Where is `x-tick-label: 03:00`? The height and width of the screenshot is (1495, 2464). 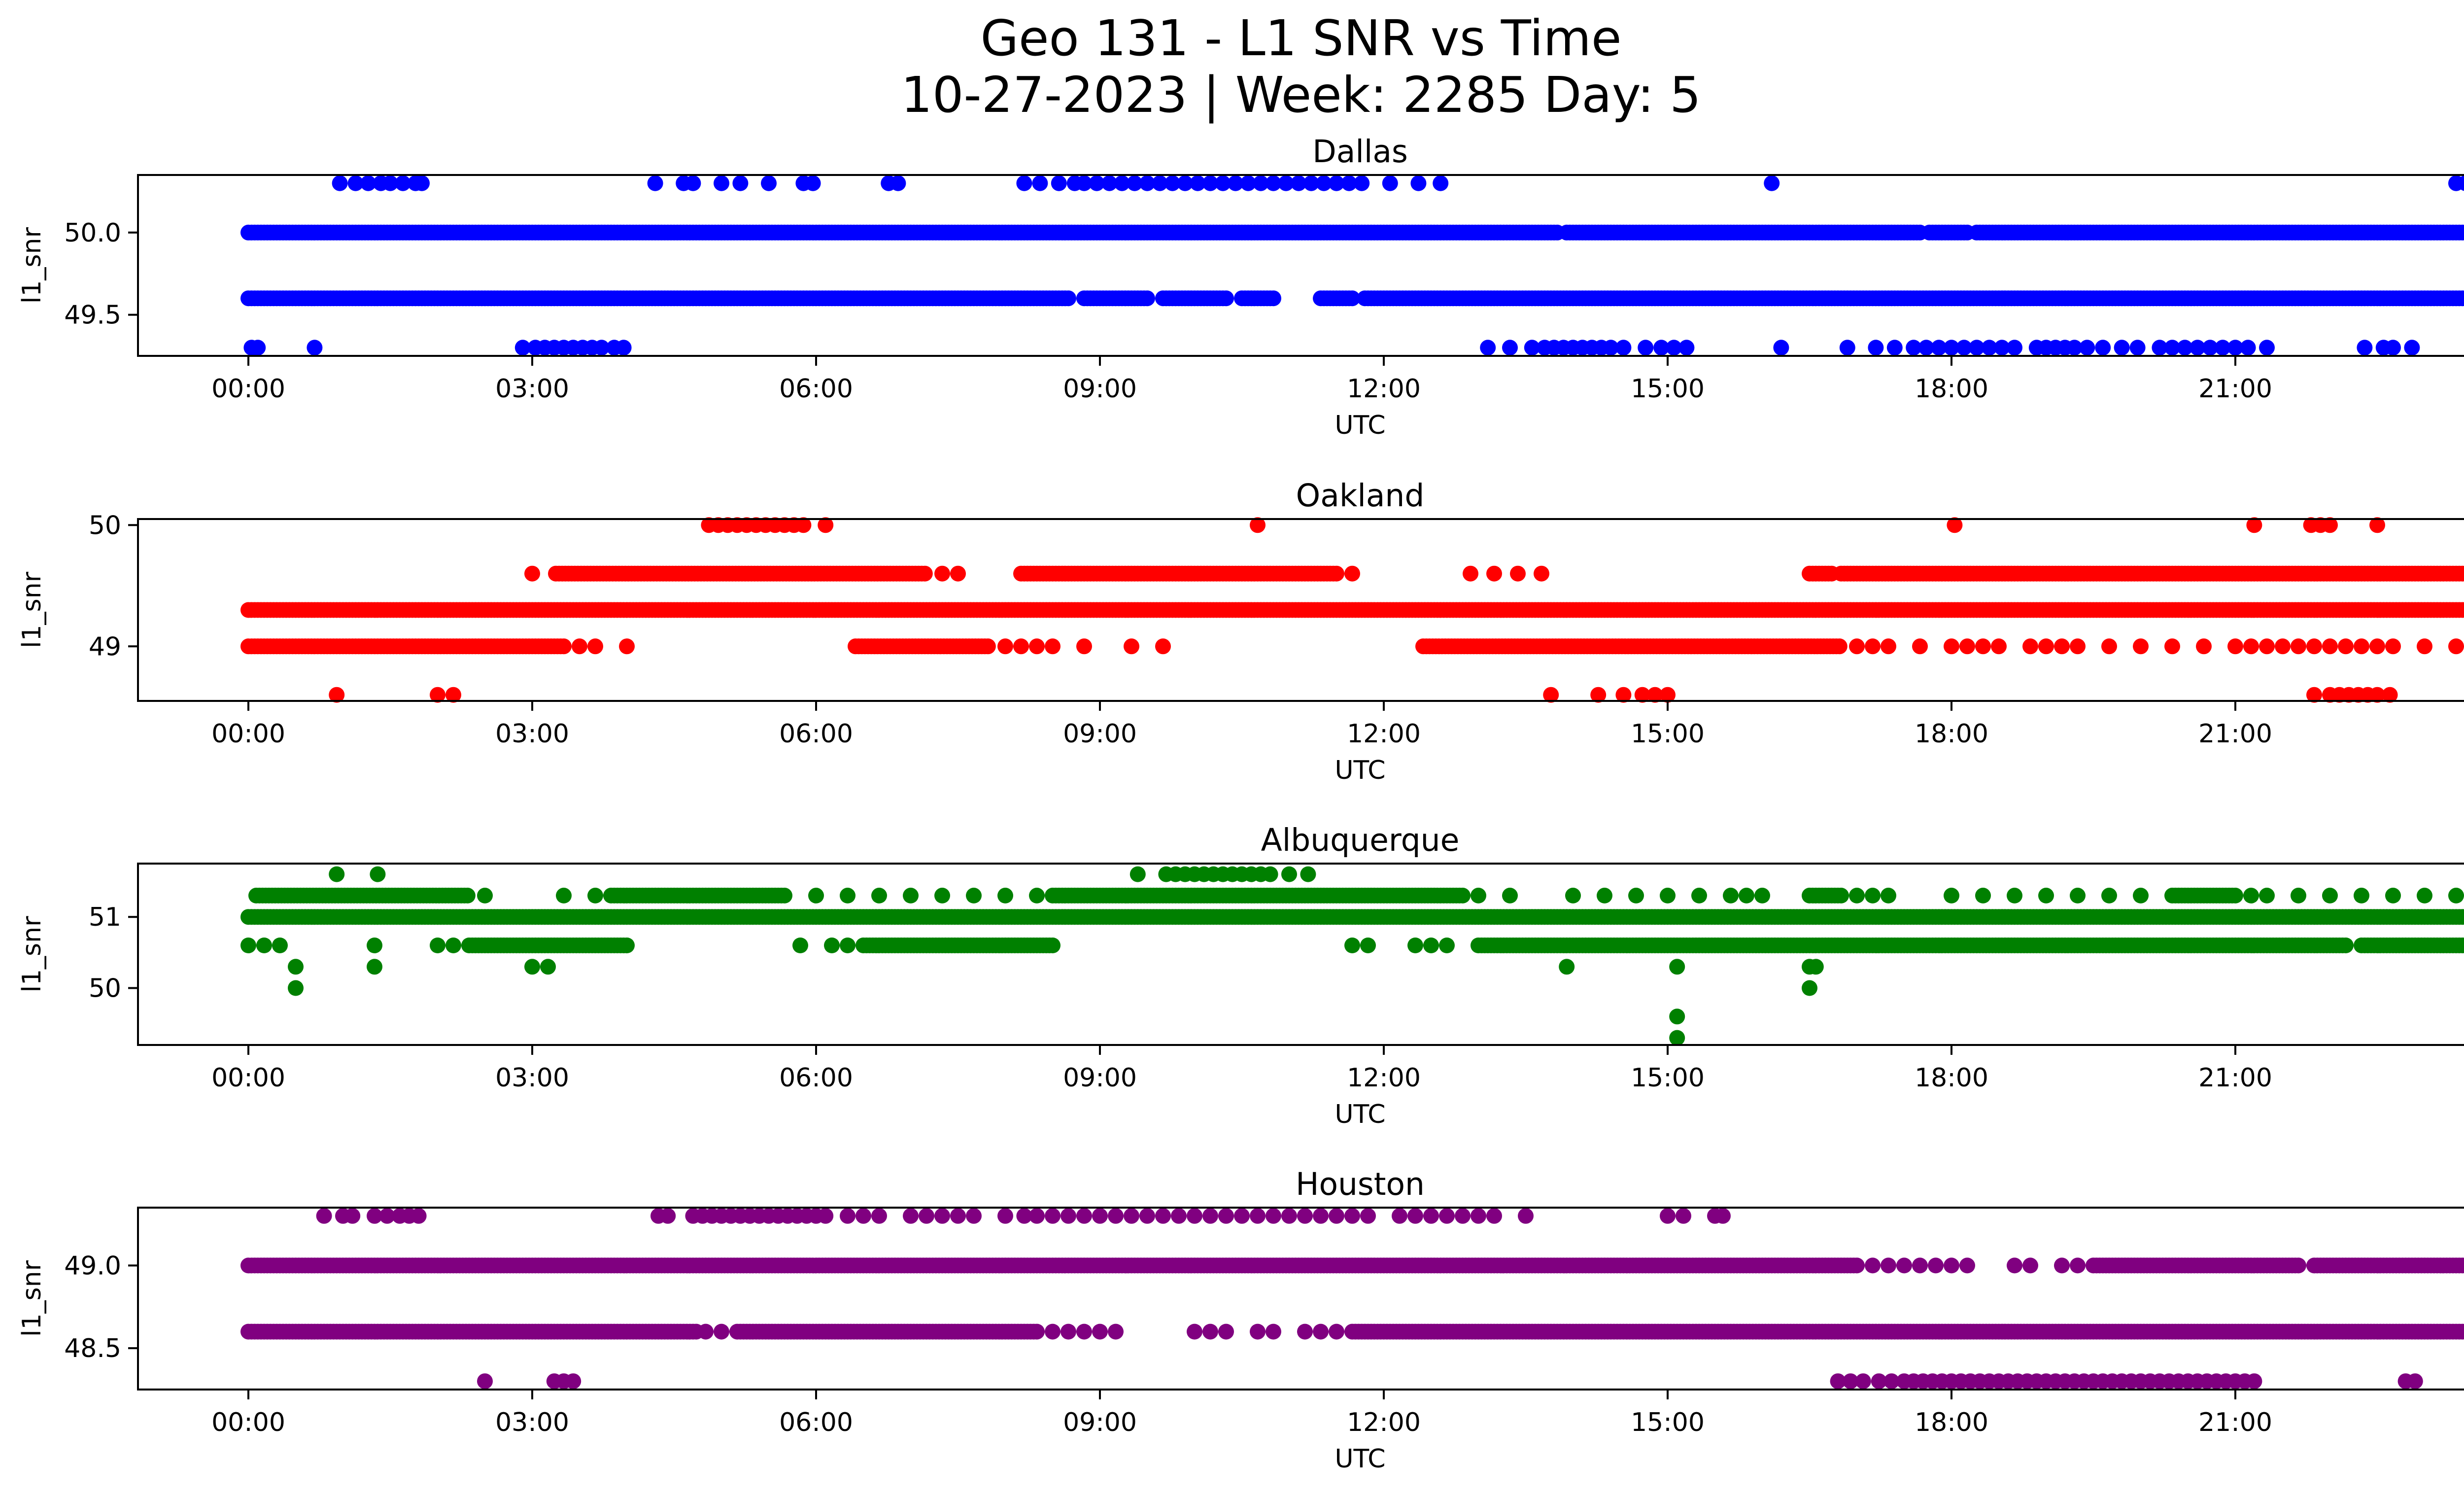
x-tick-label: 03:00 is located at coordinates (532, 389).